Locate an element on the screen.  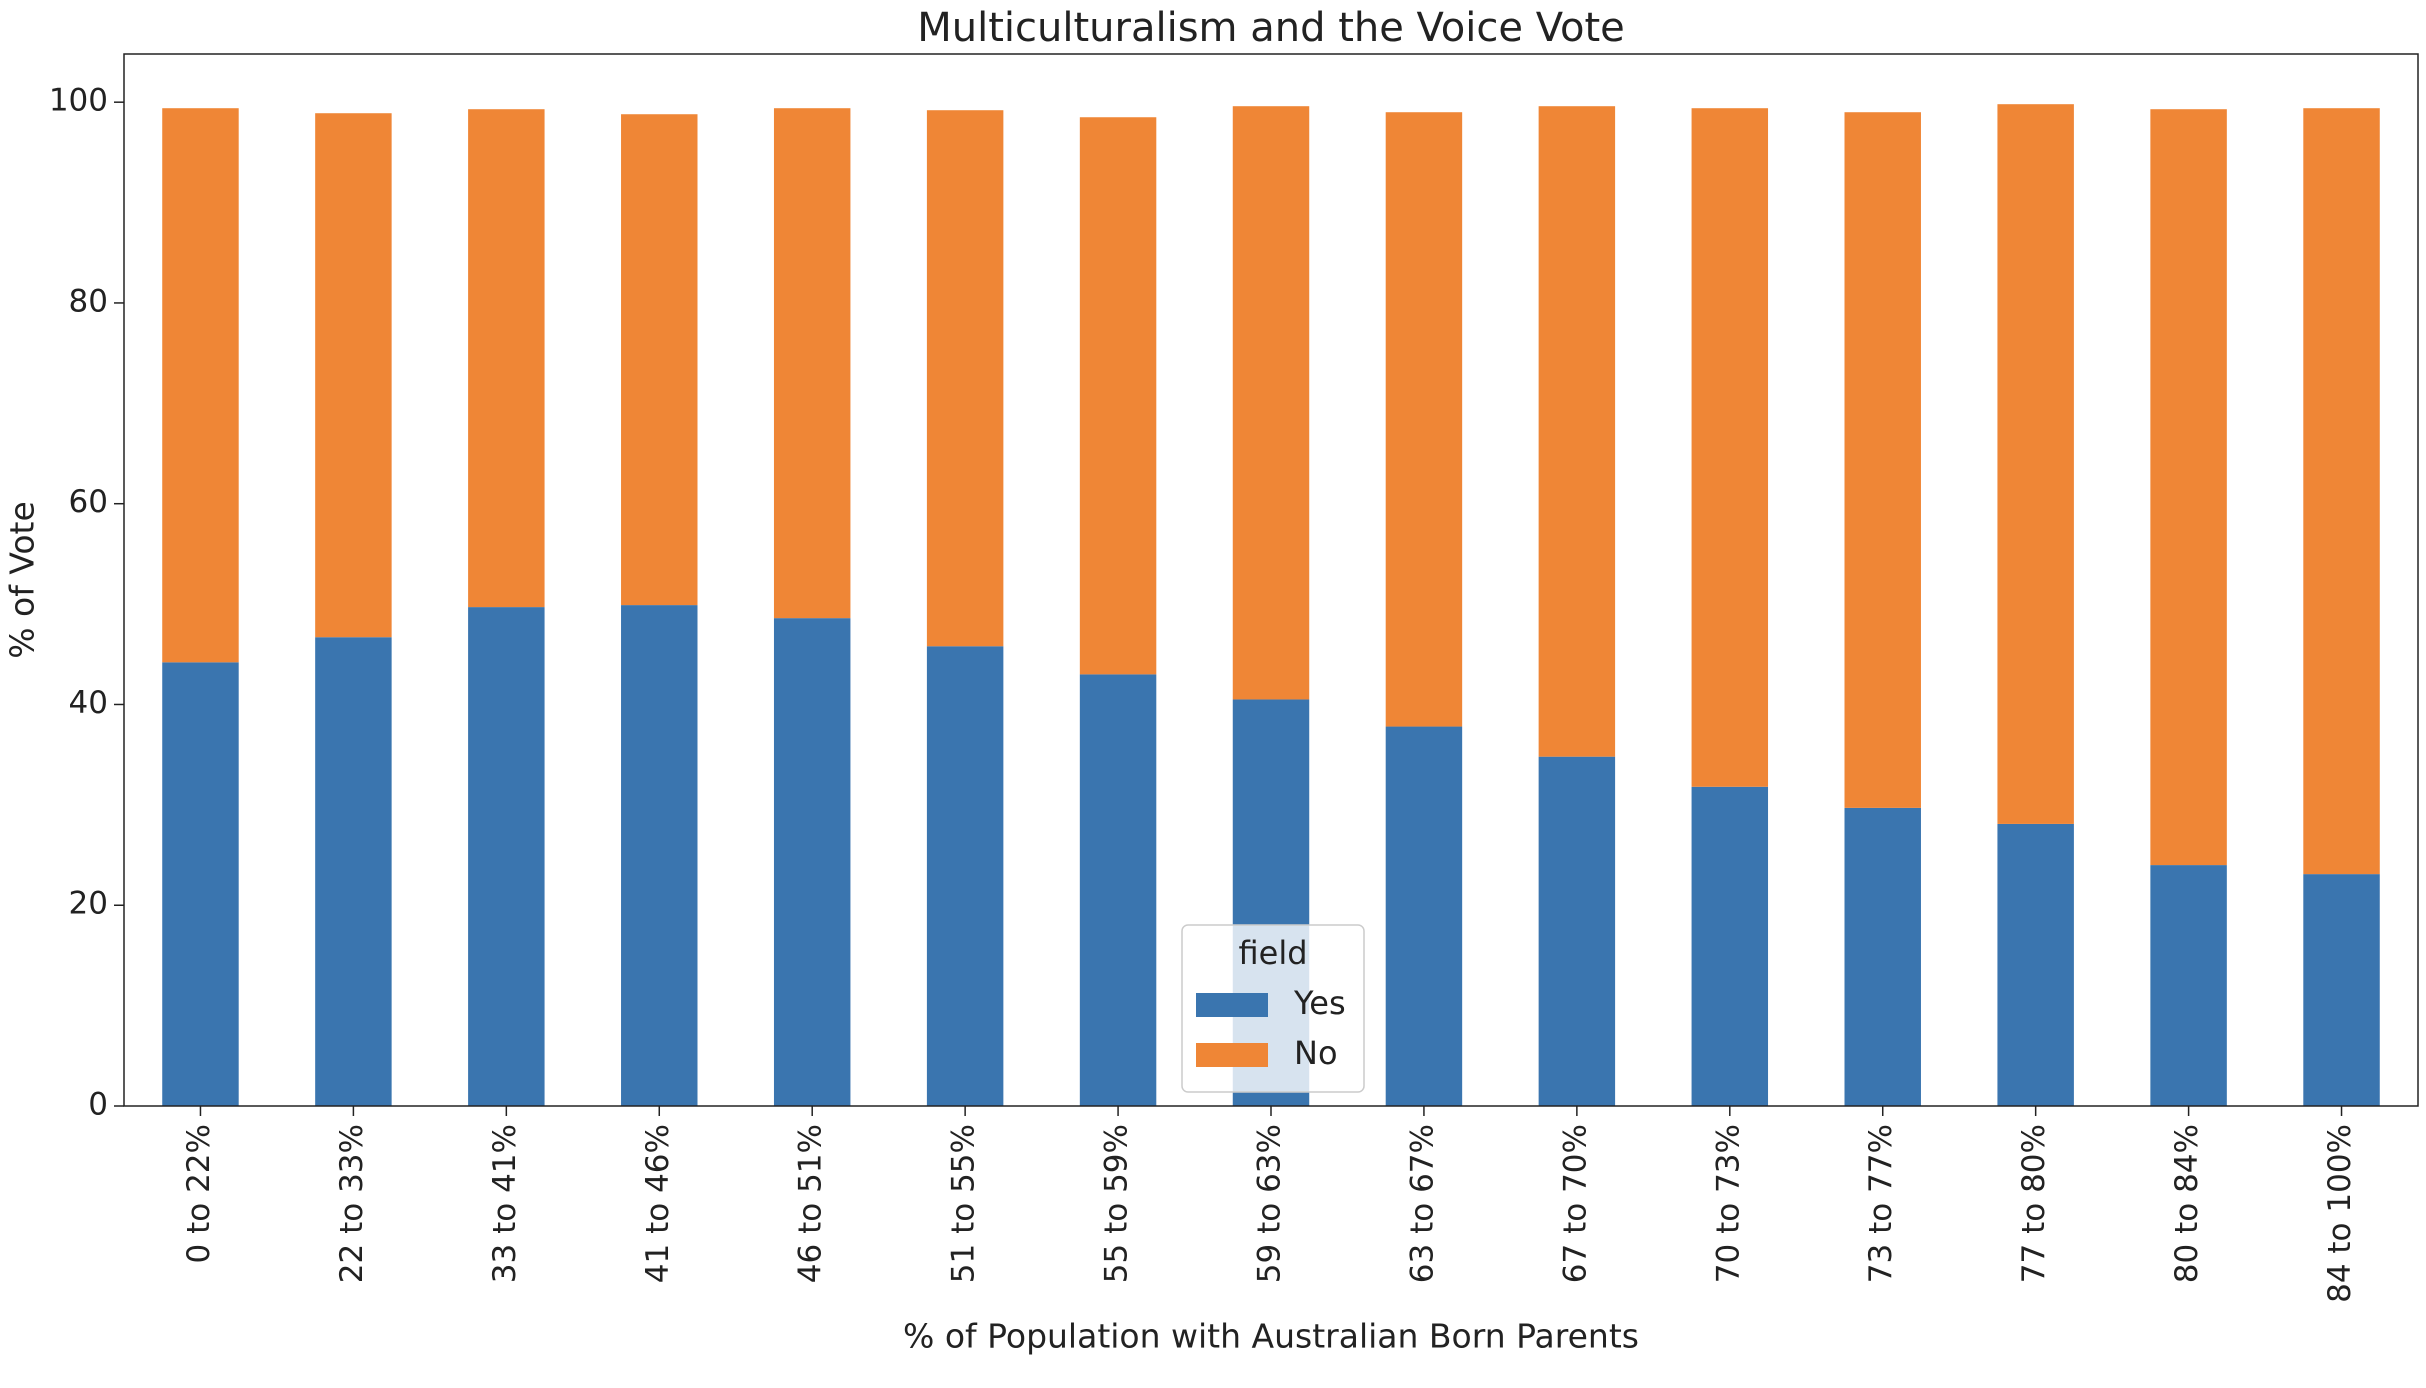
x-tick-label: 73 to 77% is located at coordinates (1881, 1203).